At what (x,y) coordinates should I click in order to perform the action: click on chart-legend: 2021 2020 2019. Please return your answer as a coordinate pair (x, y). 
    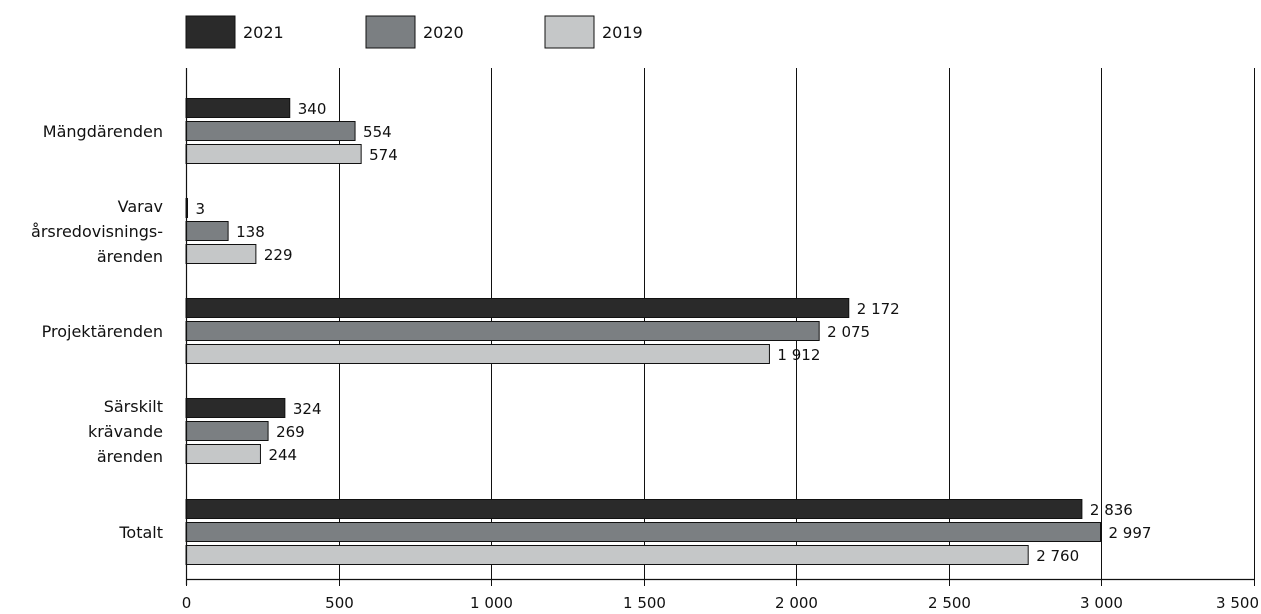
    Looking at the image, I should click on (414, 32).